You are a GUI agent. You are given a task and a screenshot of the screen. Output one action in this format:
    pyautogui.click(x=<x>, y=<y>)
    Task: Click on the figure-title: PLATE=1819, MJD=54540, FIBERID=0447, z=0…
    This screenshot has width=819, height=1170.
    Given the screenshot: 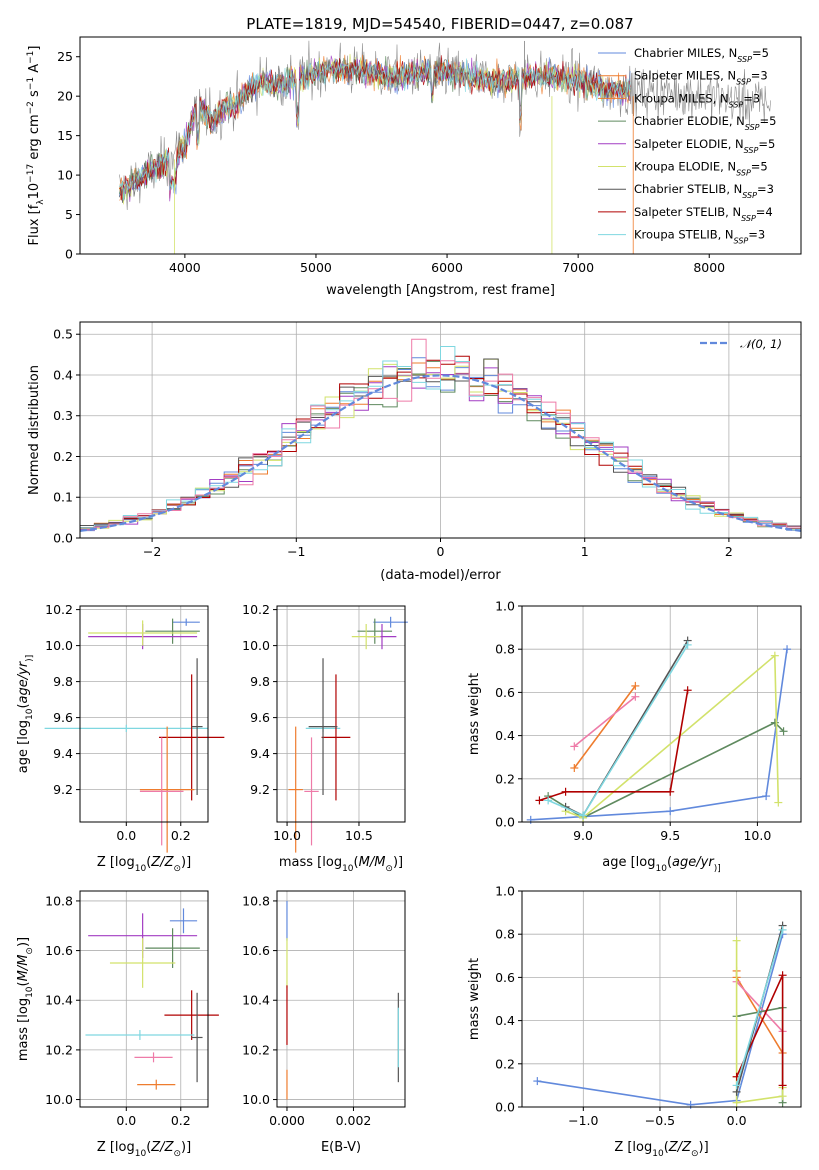 What is the action you would take?
    pyautogui.click(x=439, y=24)
    